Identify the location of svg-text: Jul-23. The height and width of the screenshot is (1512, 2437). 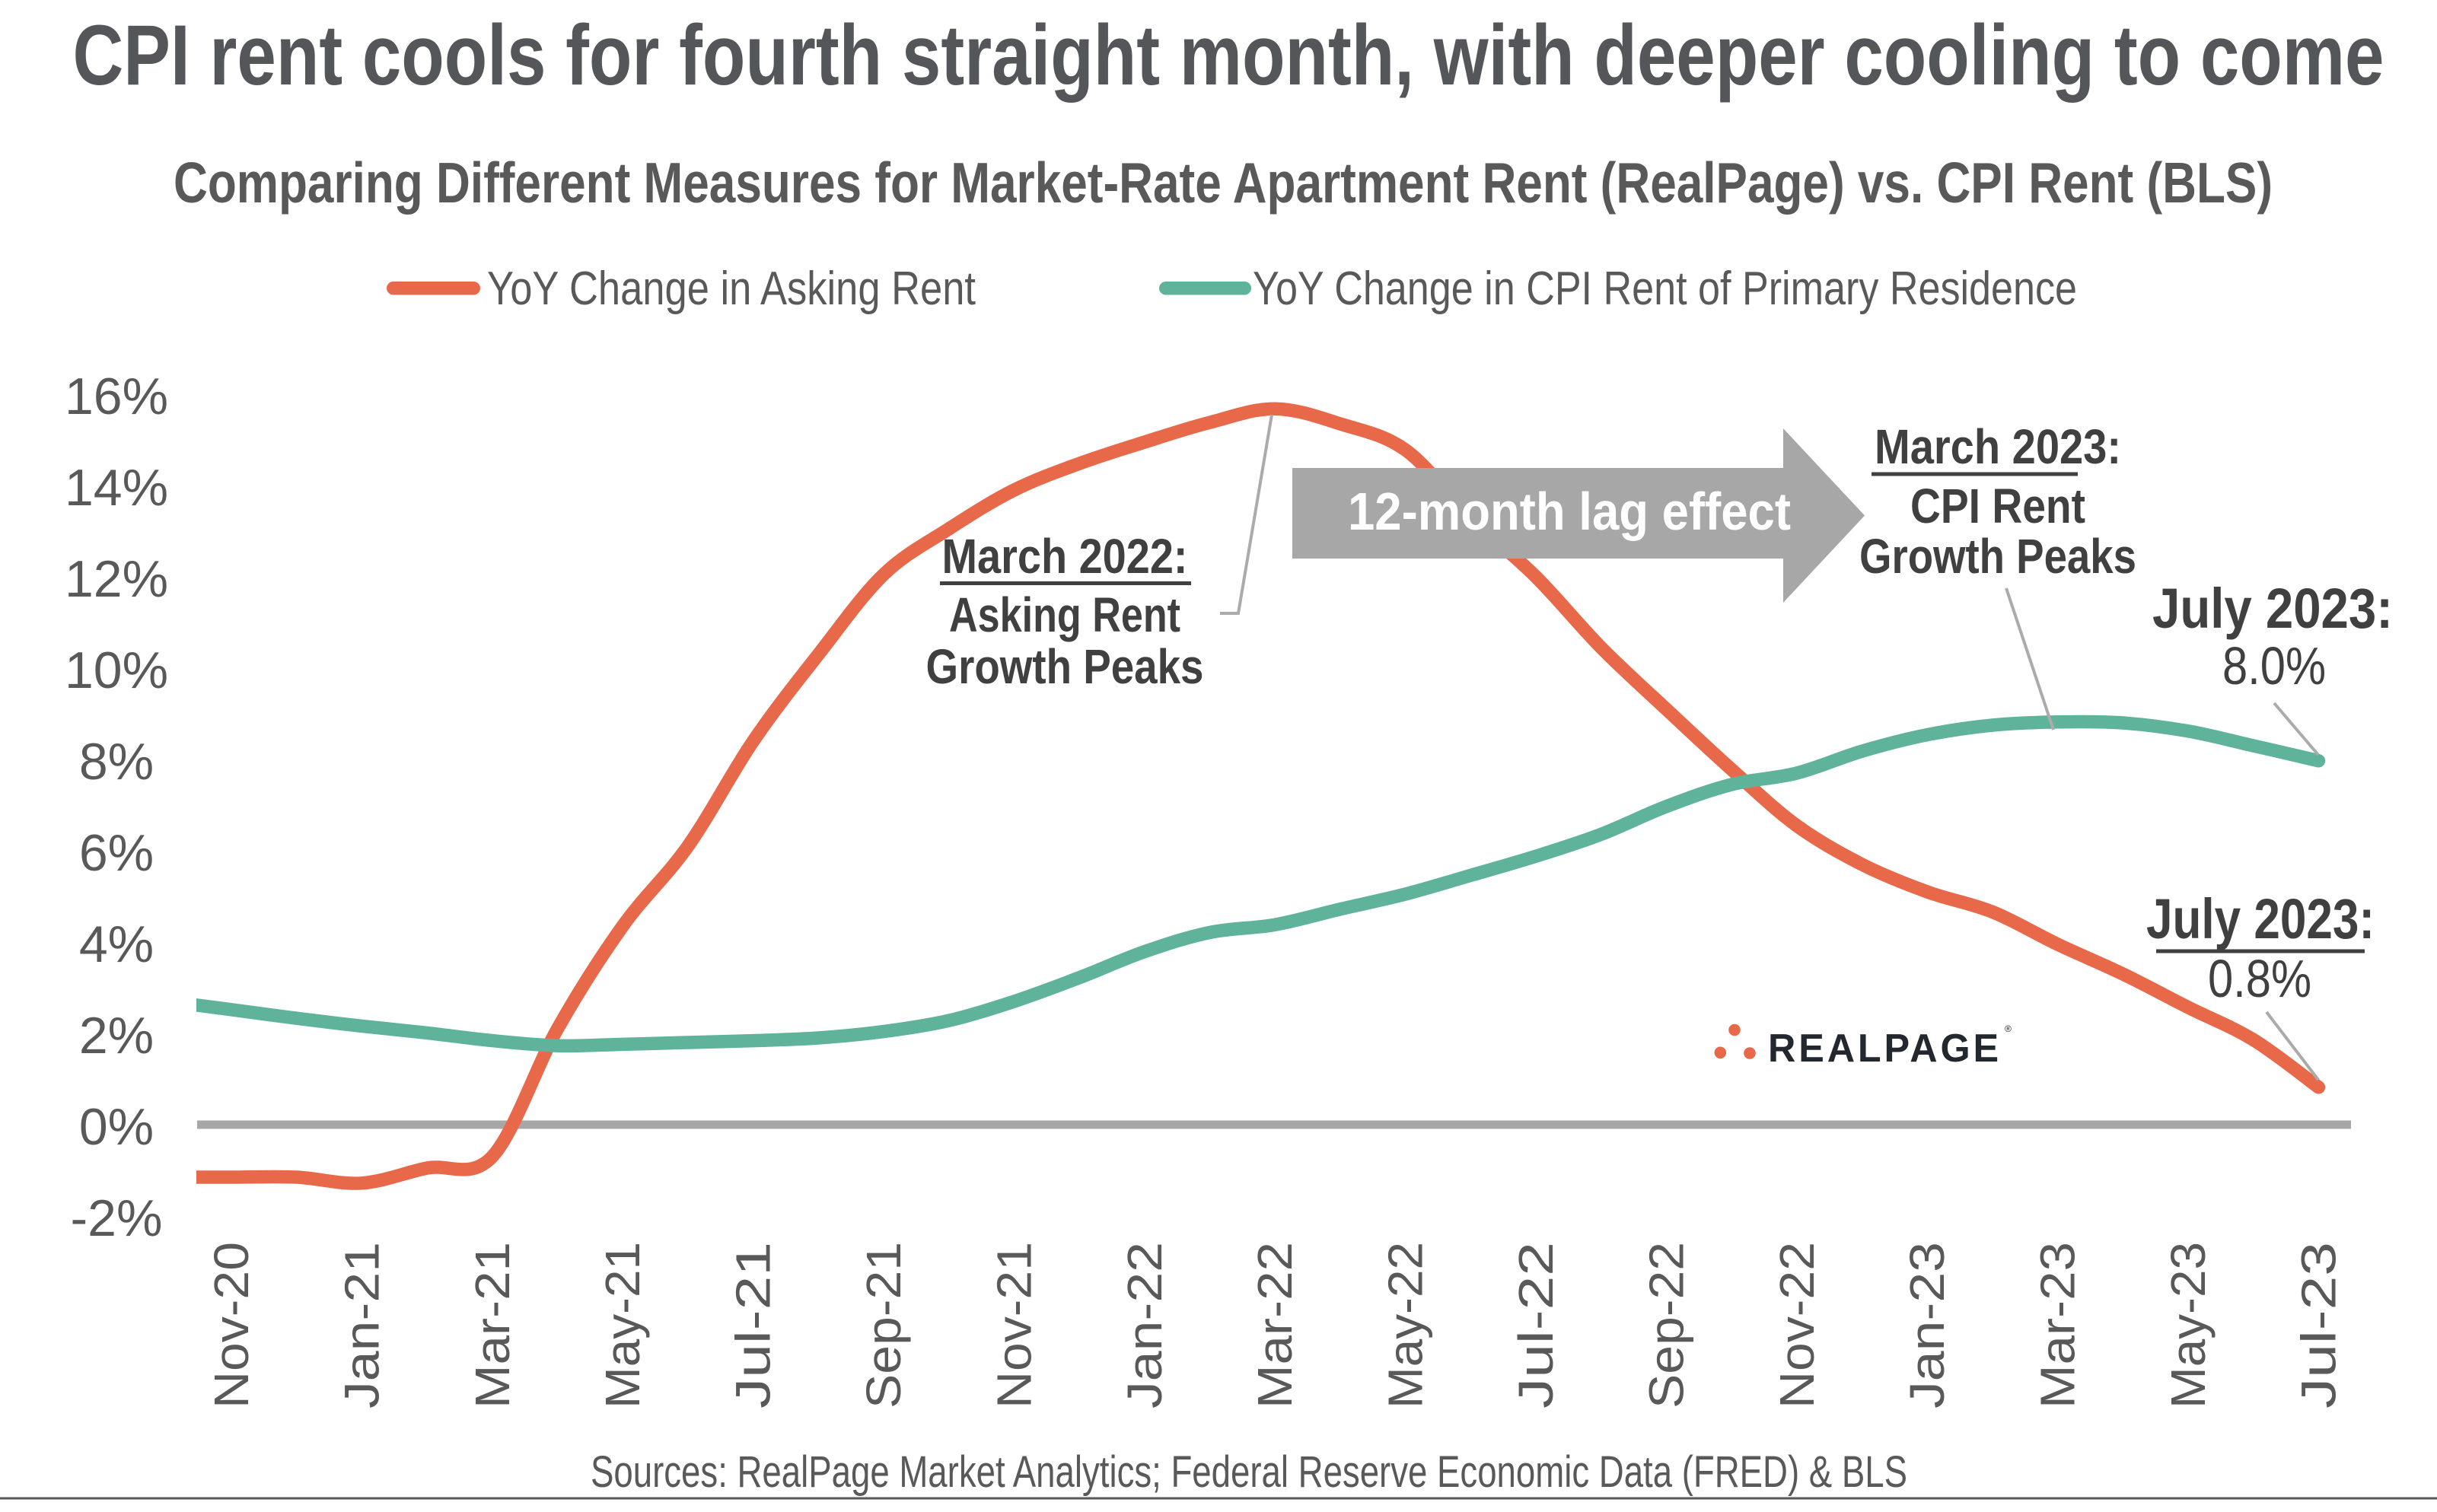
(2318, 1325).